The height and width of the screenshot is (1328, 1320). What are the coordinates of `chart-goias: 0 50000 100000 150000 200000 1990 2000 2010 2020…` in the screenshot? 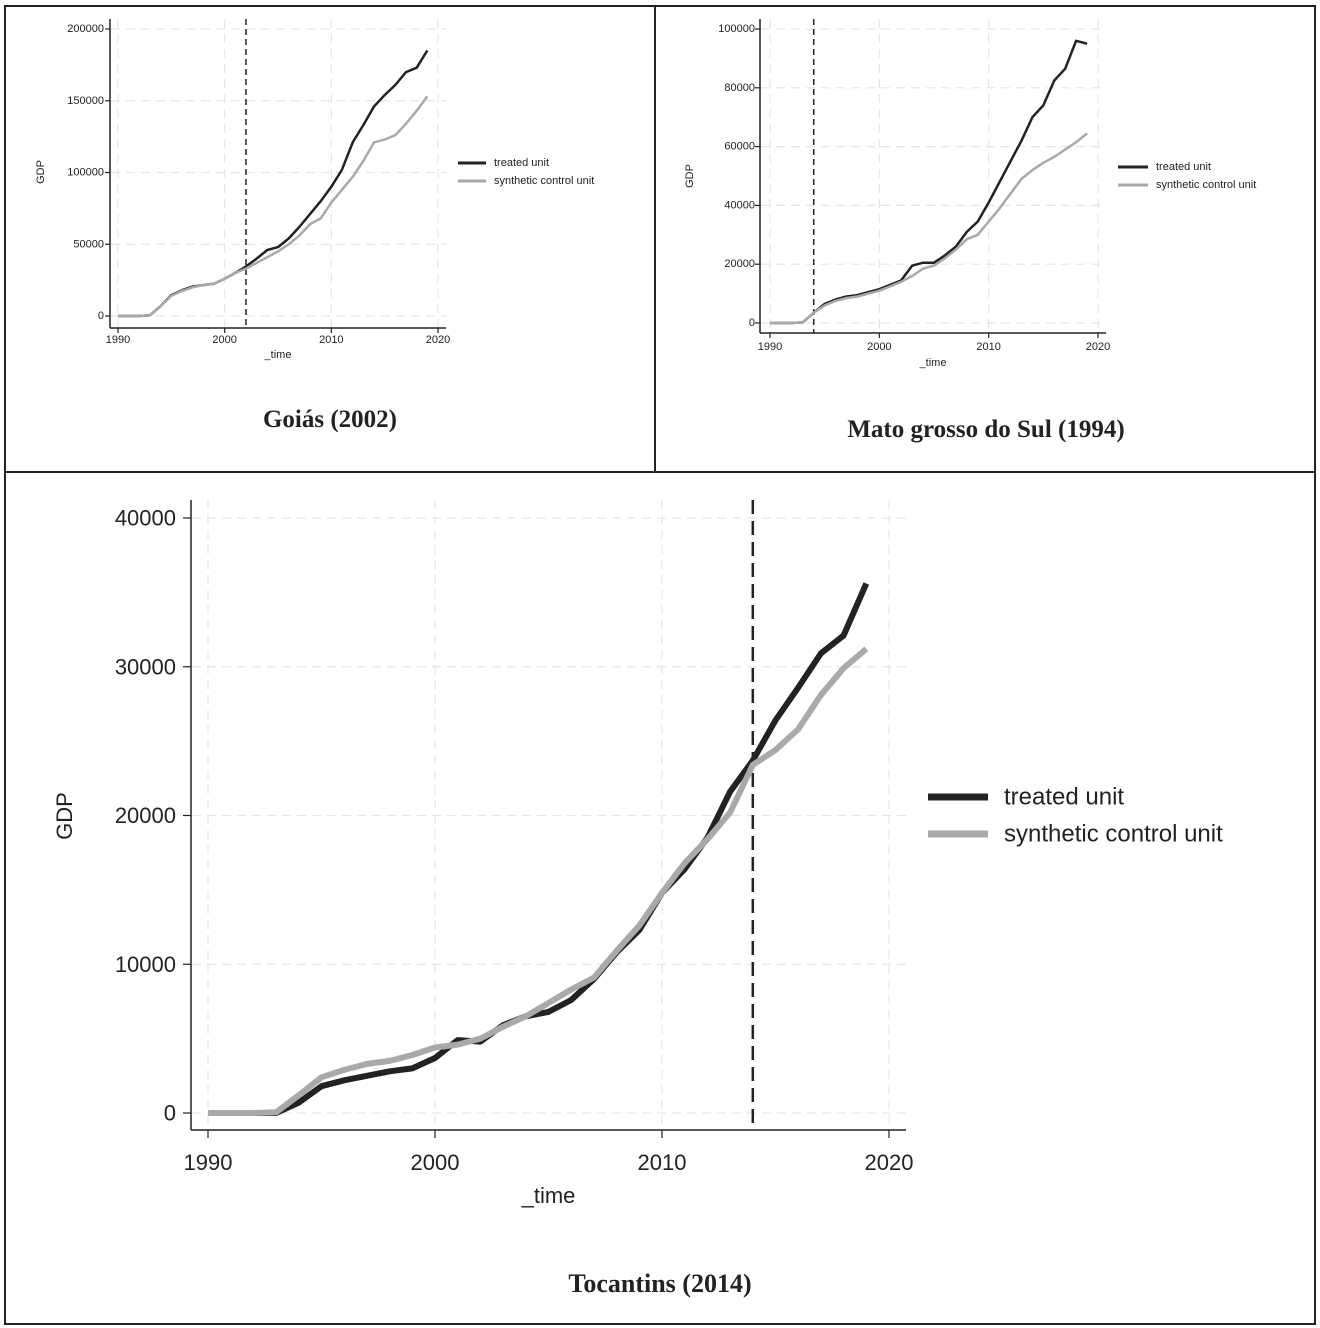 It's located at (314, 190).